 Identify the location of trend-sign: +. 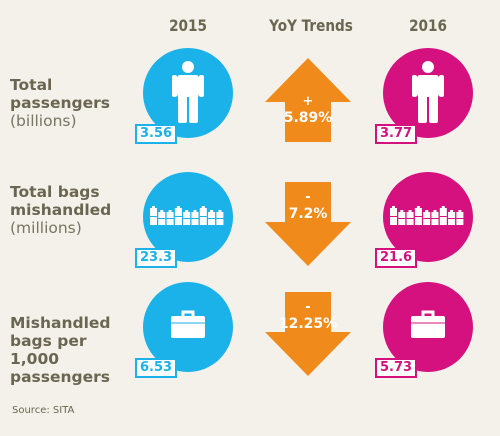
(308, 101).